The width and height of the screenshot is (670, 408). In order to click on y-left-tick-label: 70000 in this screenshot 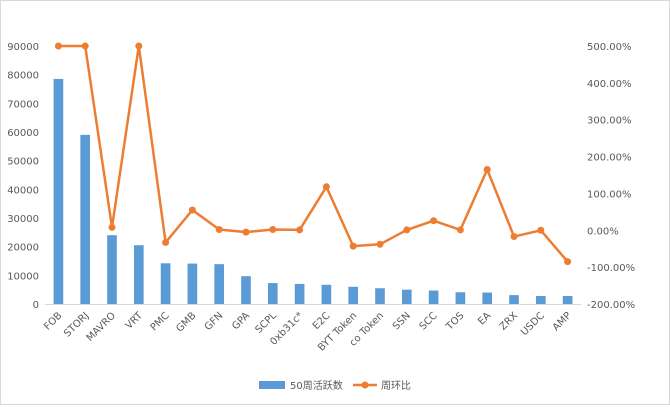, I will do `click(23, 104)`.